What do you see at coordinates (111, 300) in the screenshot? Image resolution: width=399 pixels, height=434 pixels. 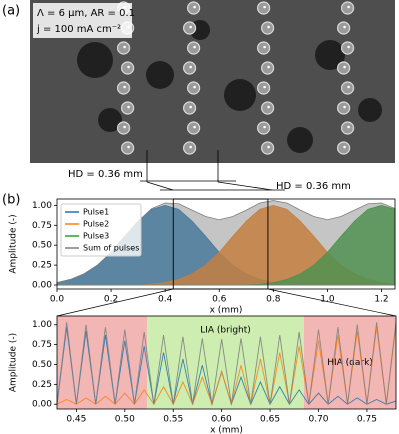 I see `x-tick-label: 0.2` at bounding box center [111, 300].